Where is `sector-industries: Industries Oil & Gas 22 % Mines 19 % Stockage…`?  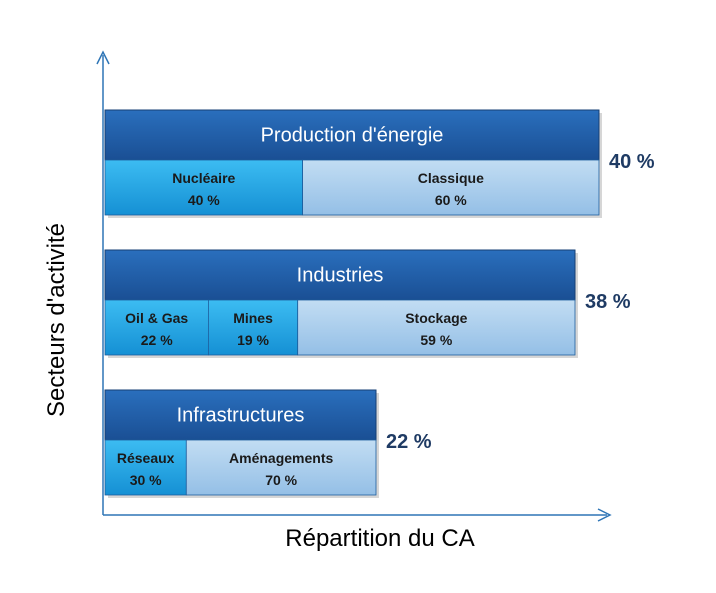 sector-industries: Industries Oil & Gas 22 % Mines 19 % Stockage… is located at coordinates (367, 303).